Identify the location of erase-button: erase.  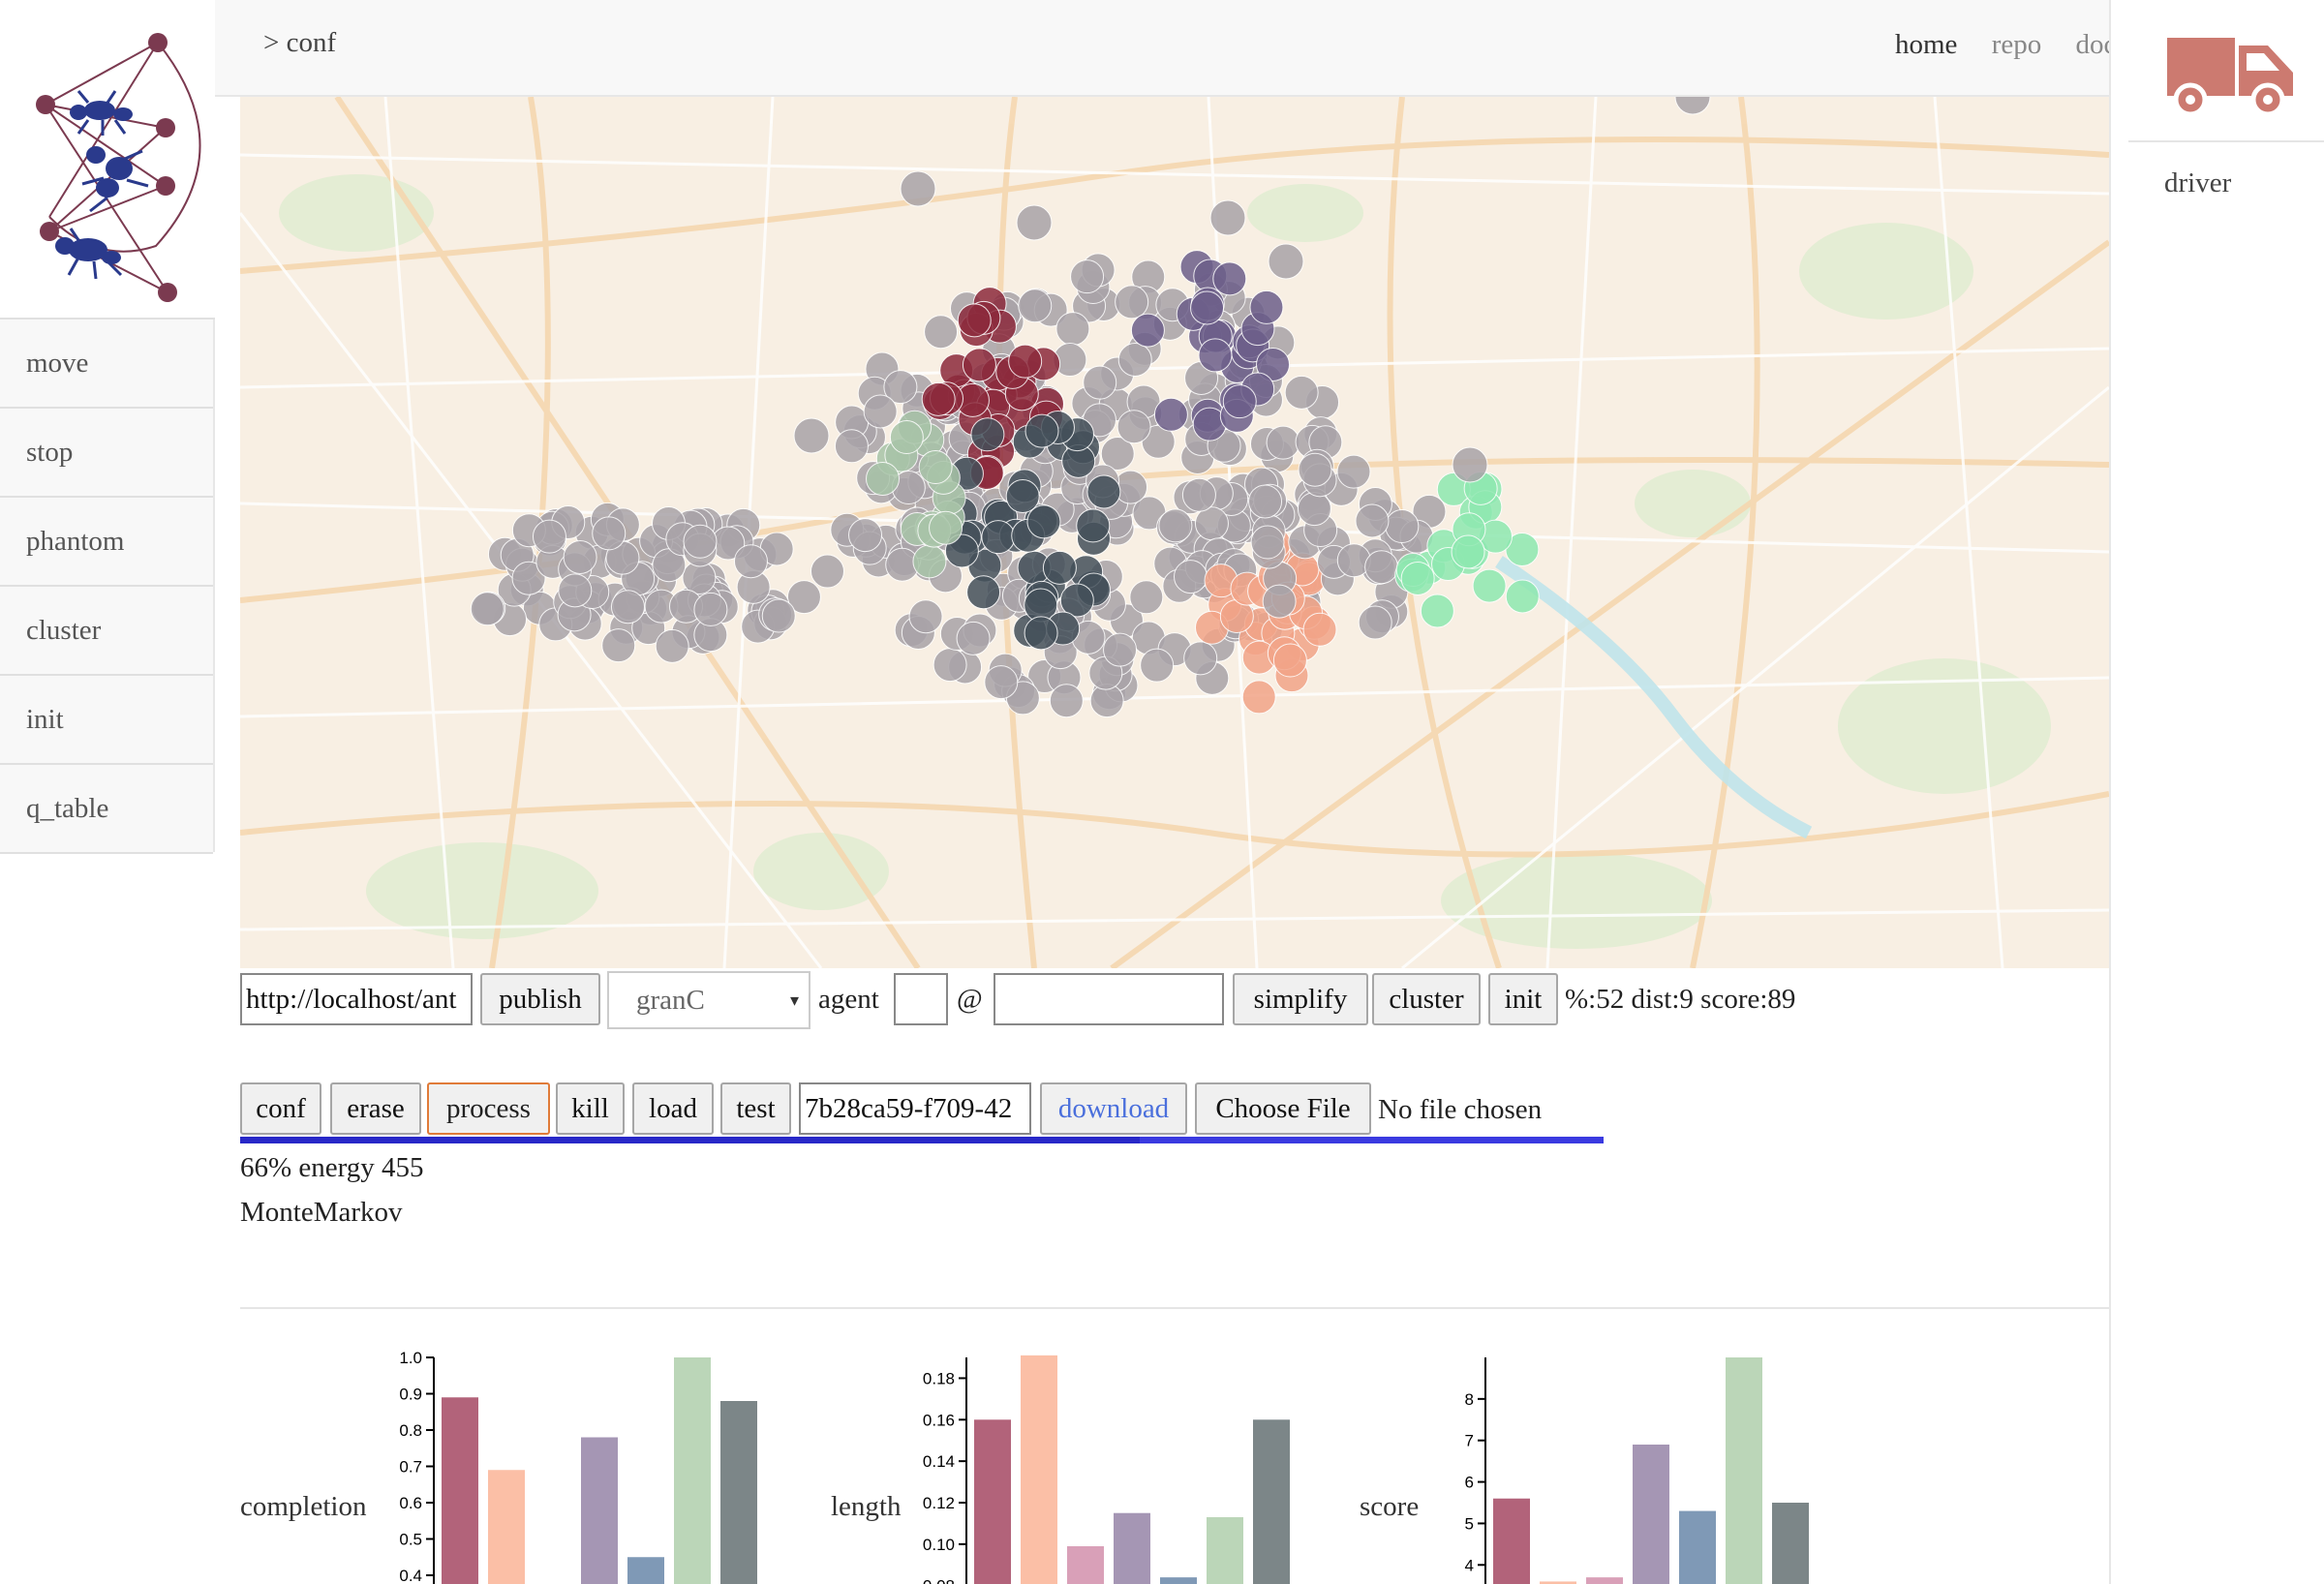
(376, 1108).